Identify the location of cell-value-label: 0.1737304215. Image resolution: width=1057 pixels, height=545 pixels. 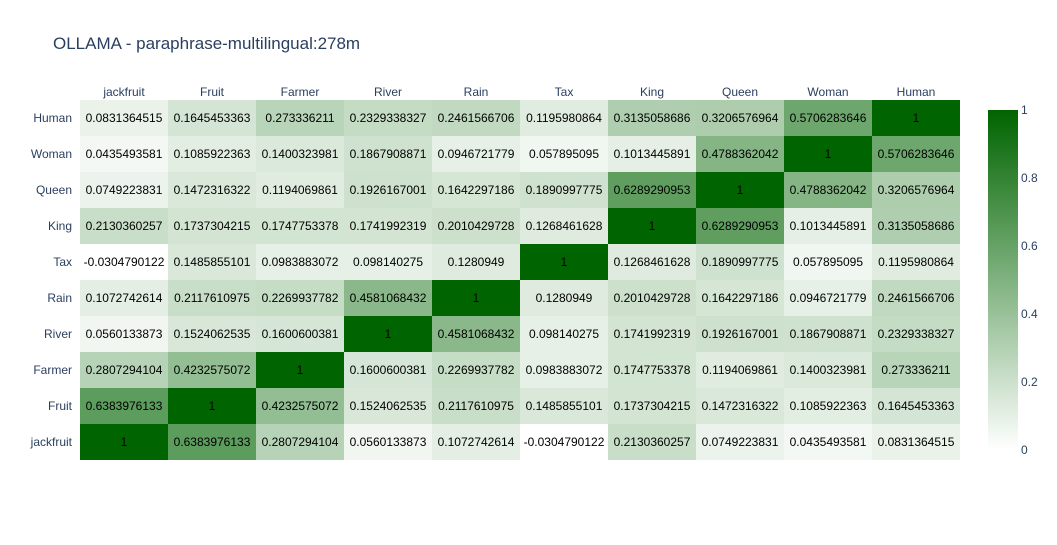
(652, 406).